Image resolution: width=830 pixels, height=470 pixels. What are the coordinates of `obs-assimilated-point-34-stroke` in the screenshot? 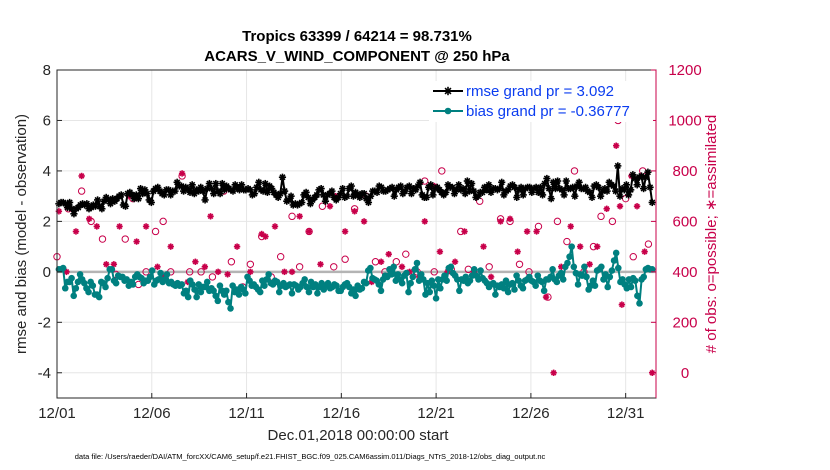 It's located at (345, 231).